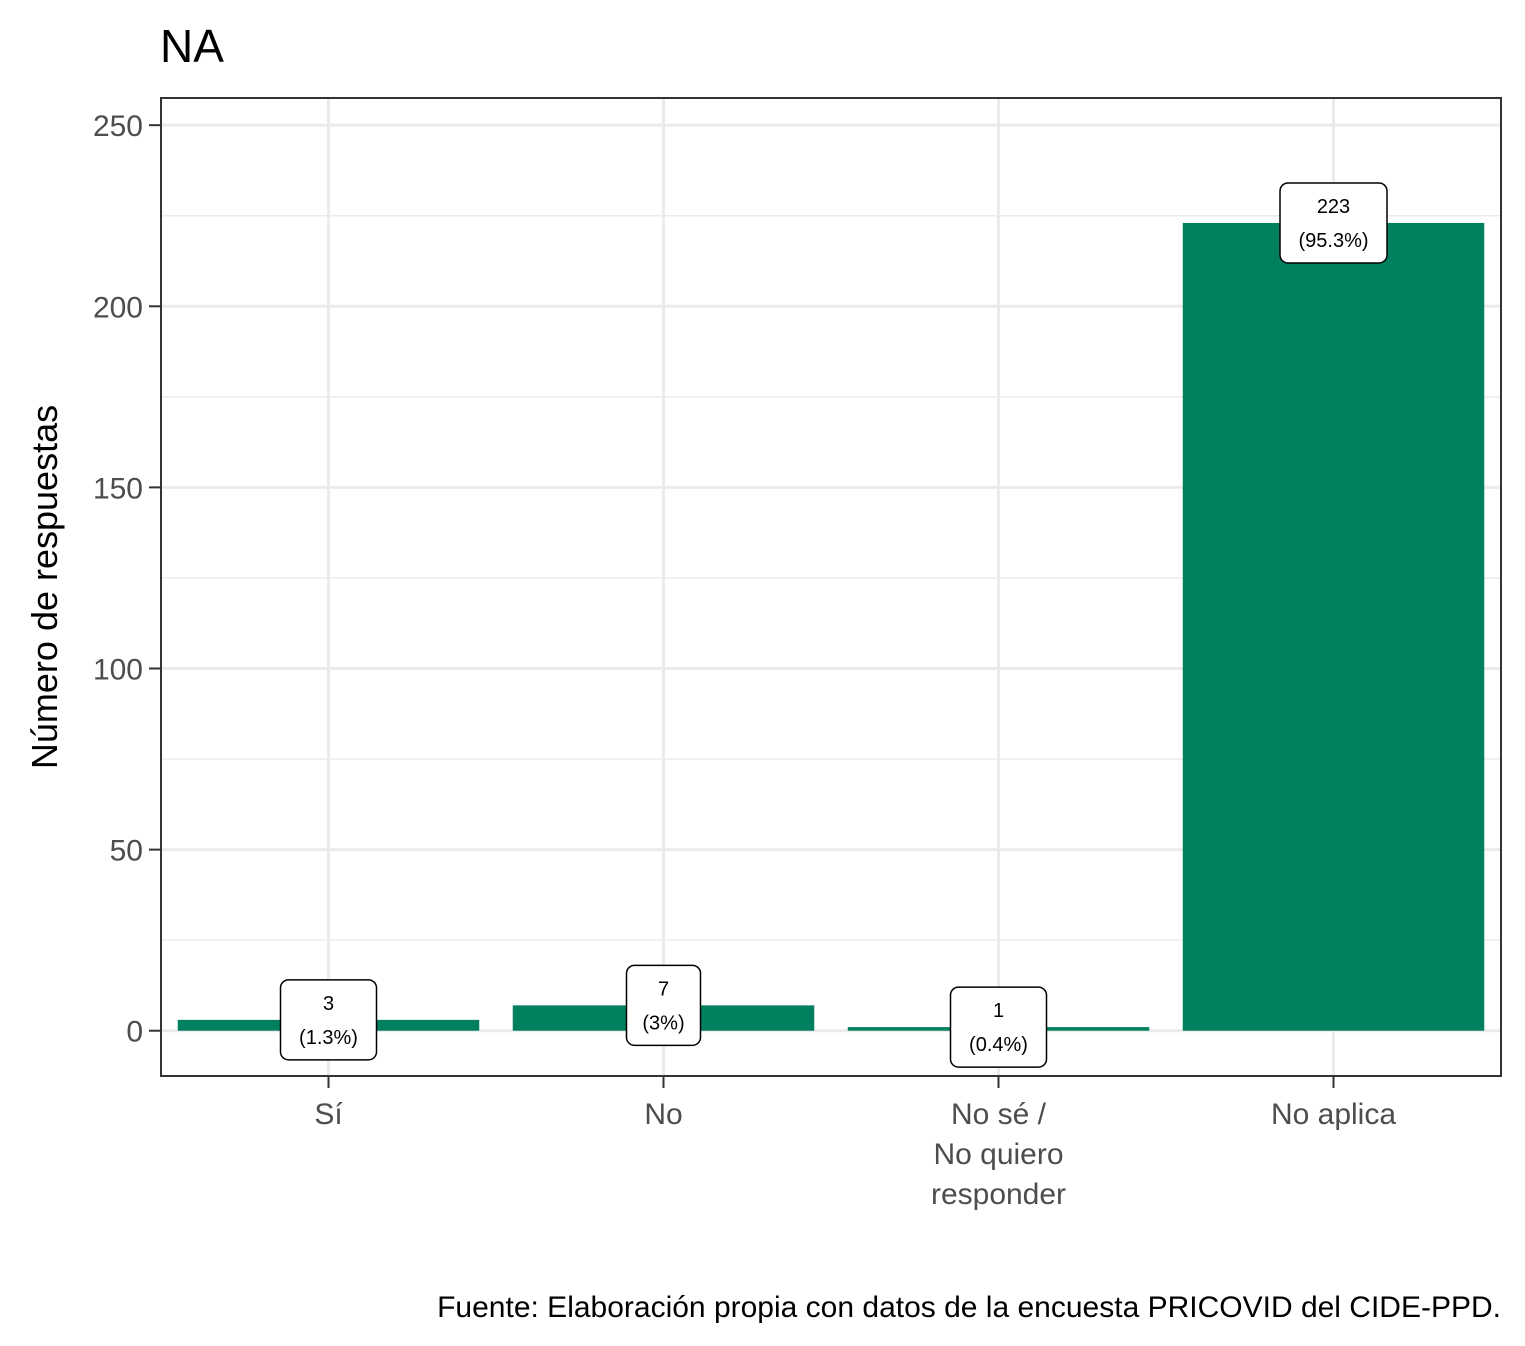  I want to click on data-label: 3 (1.3%), so click(328, 1020).